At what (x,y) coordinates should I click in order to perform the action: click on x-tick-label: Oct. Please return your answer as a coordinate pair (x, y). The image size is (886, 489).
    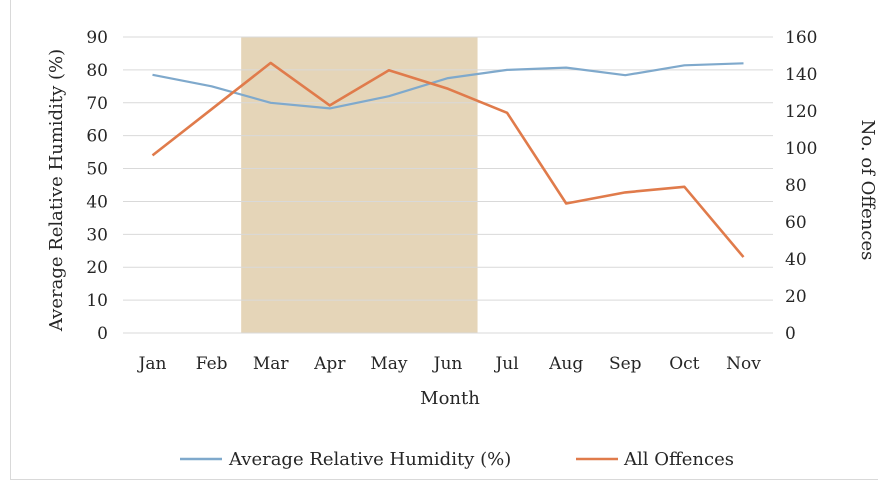
    Looking at the image, I should click on (684, 364).